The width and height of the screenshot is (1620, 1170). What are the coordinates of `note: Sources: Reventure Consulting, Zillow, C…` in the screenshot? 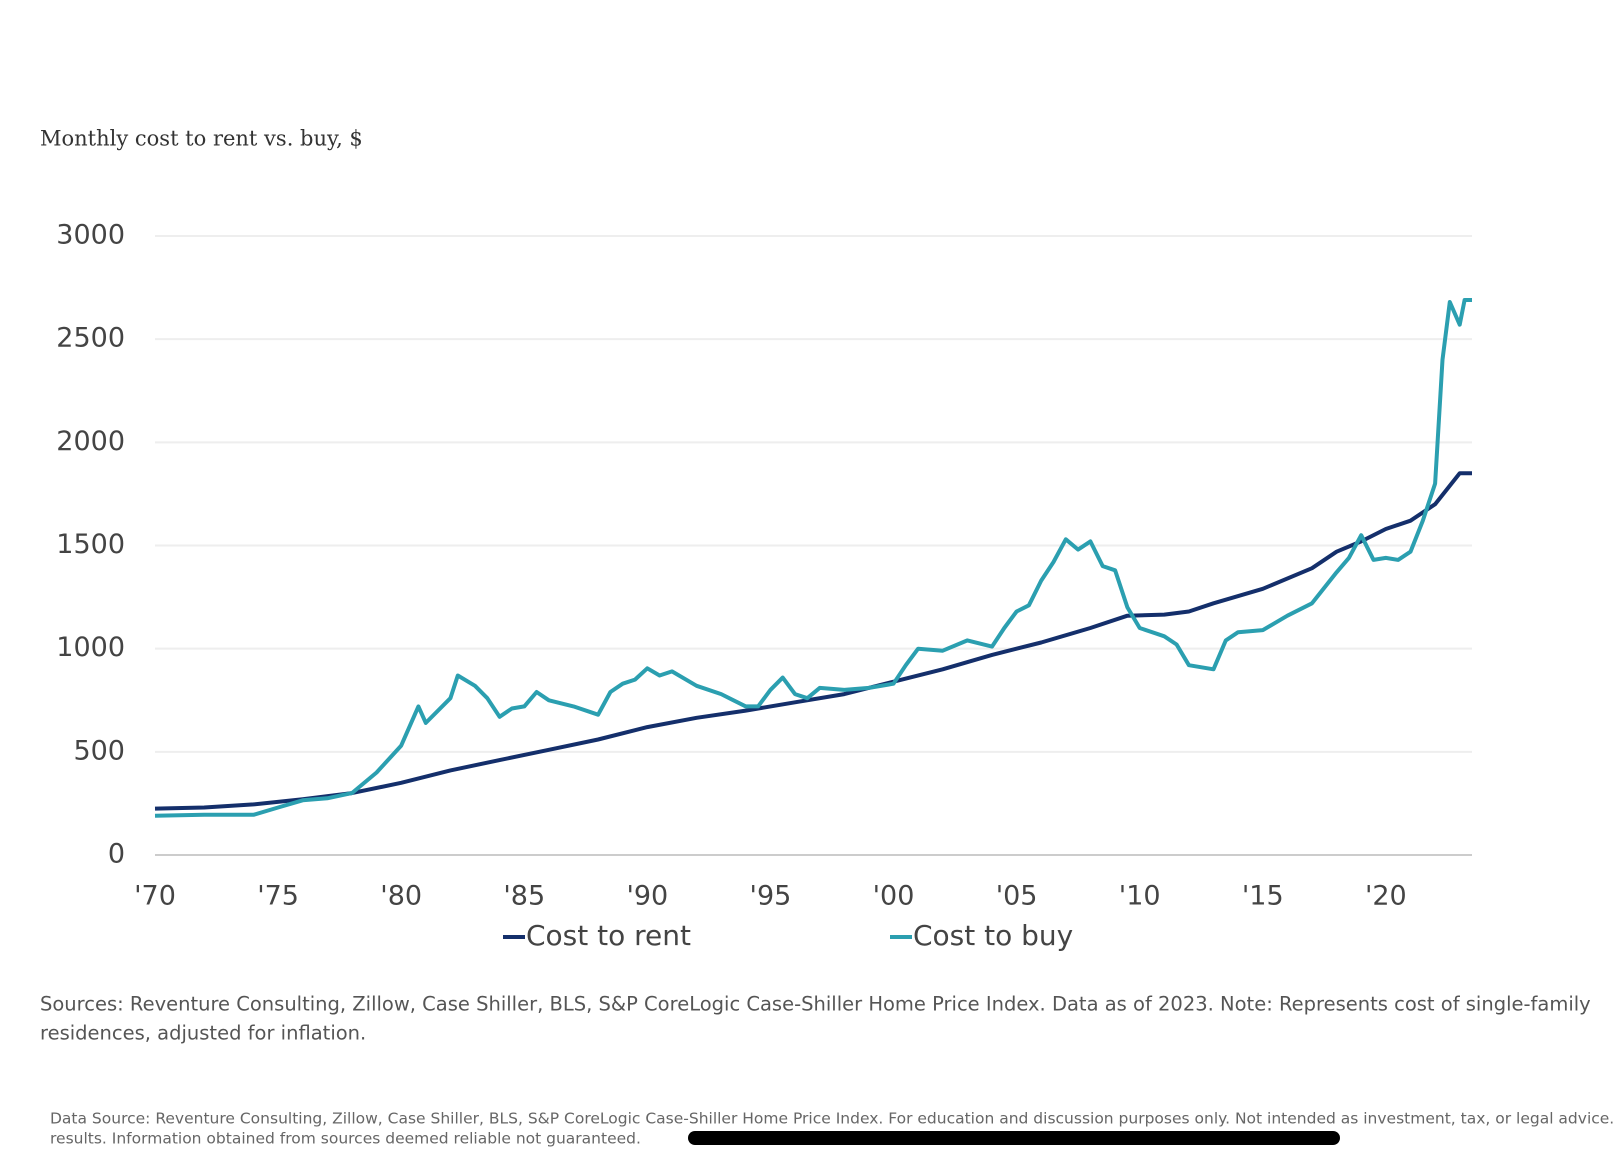 It's located at (815, 1004).